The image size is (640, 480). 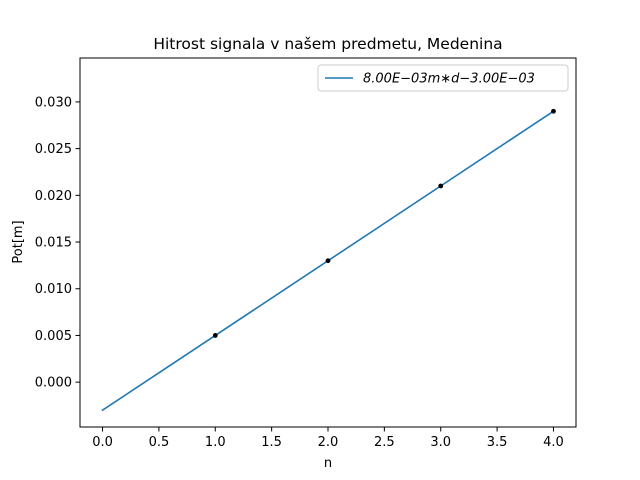 What do you see at coordinates (497, 442) in the screenshot?
I see `x-tick-label: 3.5` at bounding box center [497, 442].